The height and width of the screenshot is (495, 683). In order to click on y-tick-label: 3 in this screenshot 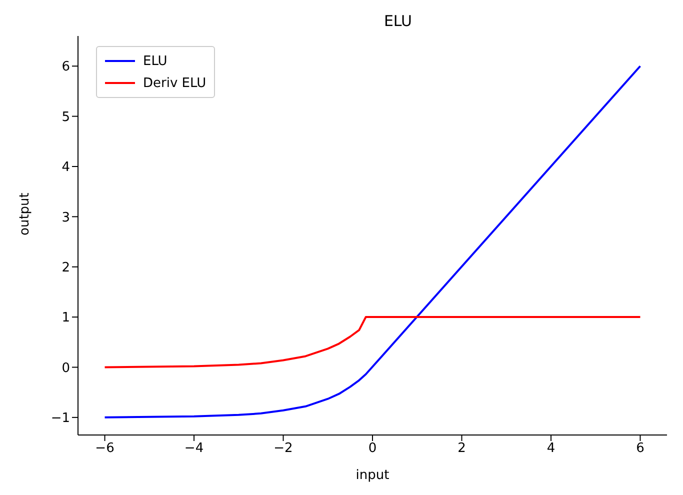, I will do `click(66, 218)`.